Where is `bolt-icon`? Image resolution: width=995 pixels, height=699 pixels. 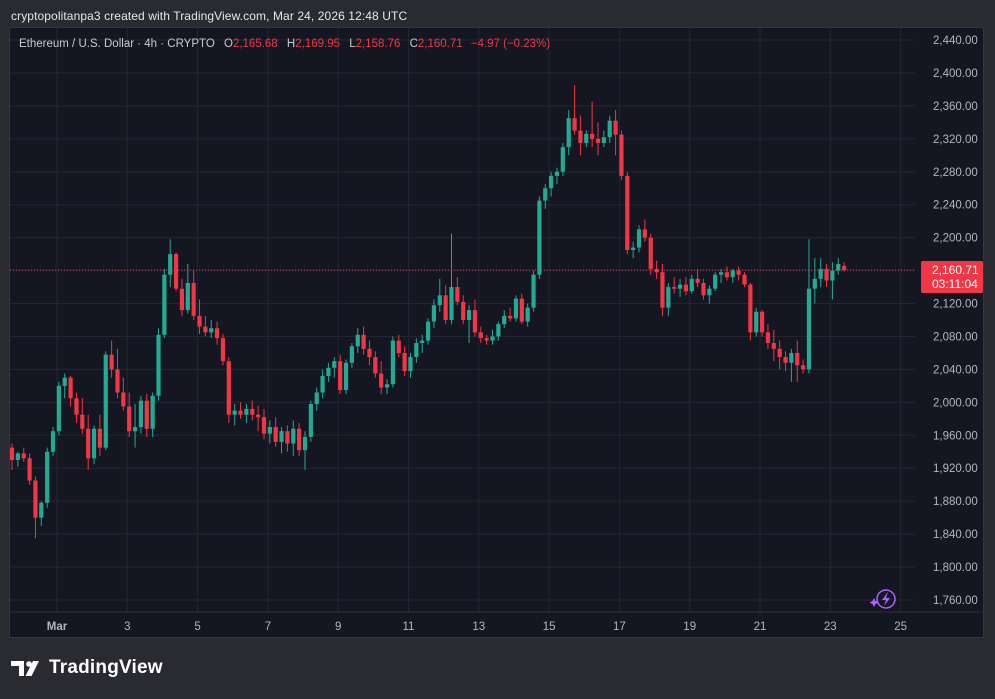 bolt-icon is located at coordinates (882, 599).